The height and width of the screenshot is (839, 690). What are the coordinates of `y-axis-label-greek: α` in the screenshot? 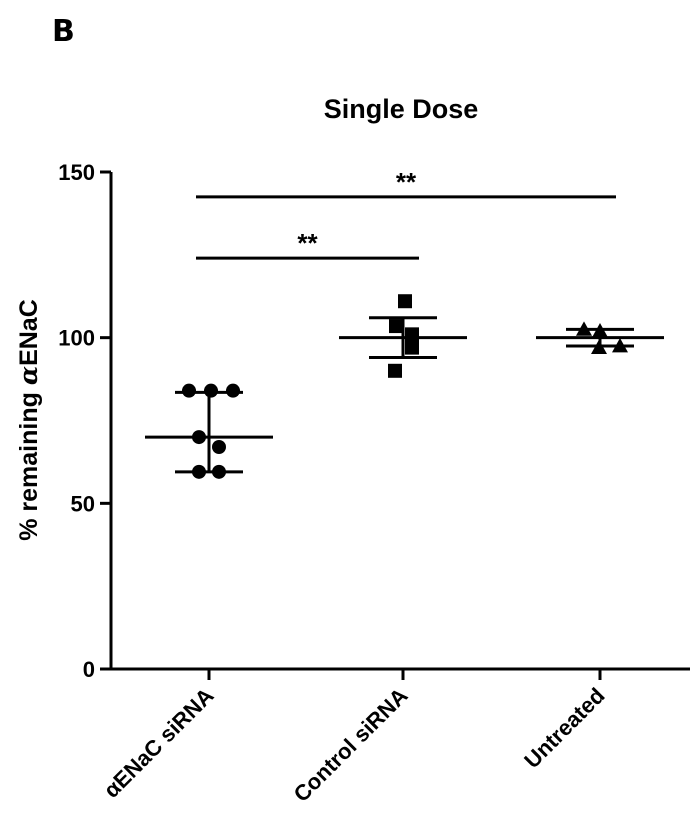 It's located at (28, 375).